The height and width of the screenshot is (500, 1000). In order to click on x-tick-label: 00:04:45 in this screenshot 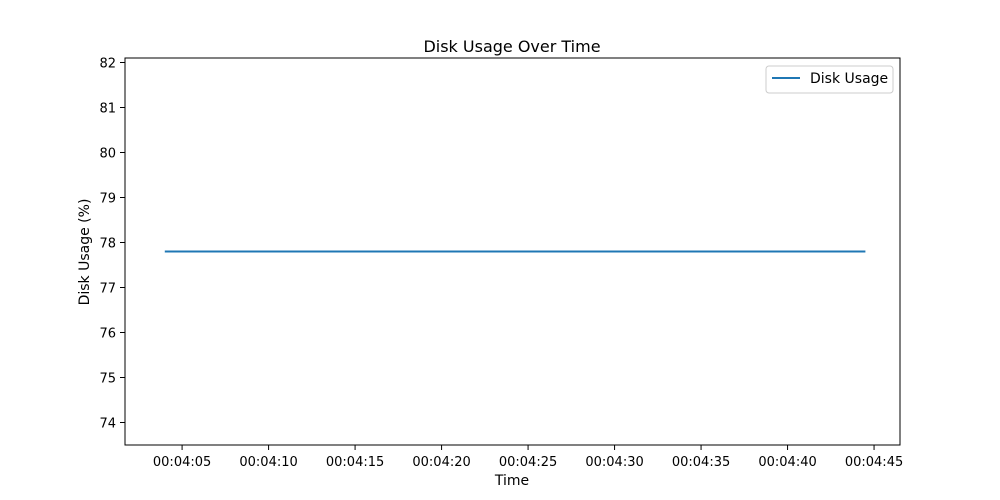, I will do `click(874, 462)`.